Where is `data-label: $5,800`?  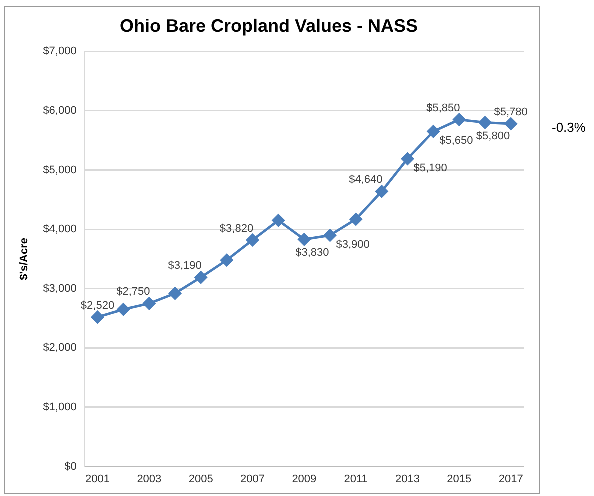 data-label: $5,800 is located at coordinates (493, 136).